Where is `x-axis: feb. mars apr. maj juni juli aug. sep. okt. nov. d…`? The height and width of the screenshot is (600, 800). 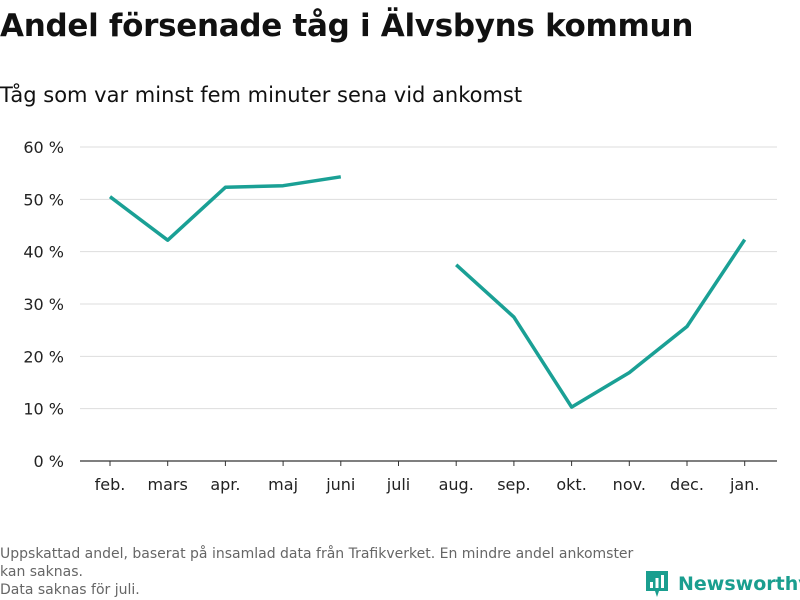 x-axis: feb. mars apr. maj juni juli aug. sep. okt. nov. d… is located at coordinates (428, 477).